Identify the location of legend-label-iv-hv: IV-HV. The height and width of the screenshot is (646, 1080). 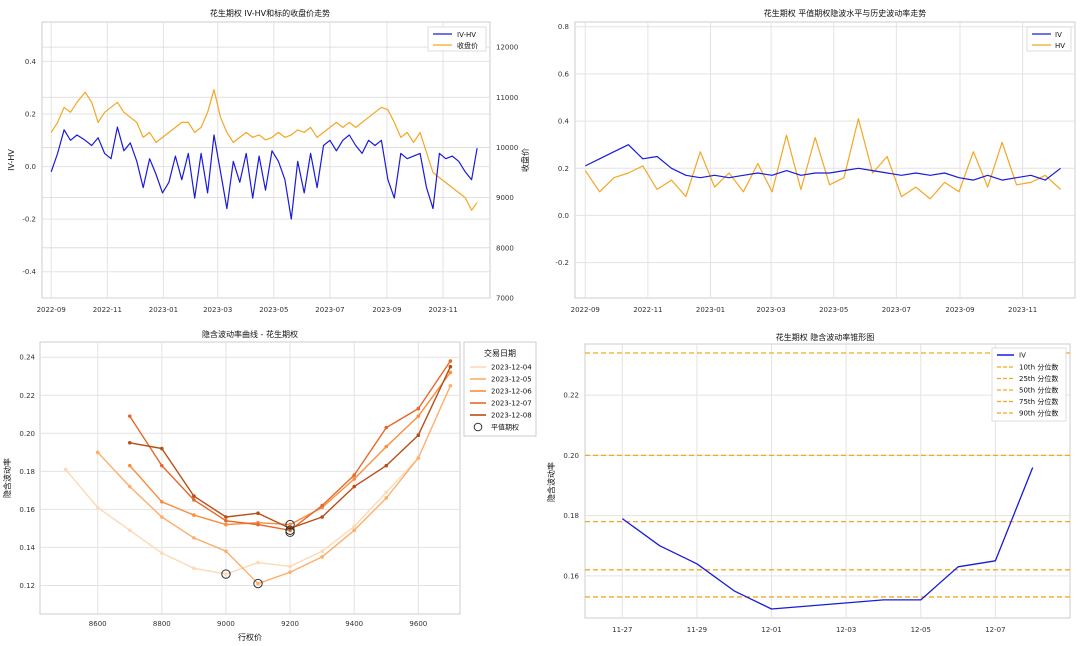
(466, 35).